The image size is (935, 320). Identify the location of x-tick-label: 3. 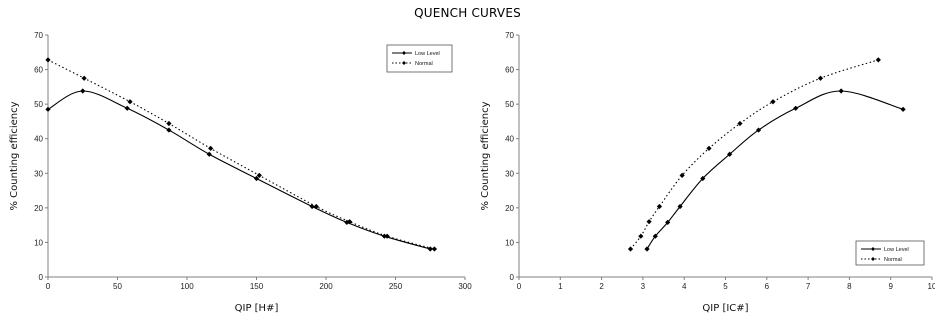
(643, 286).